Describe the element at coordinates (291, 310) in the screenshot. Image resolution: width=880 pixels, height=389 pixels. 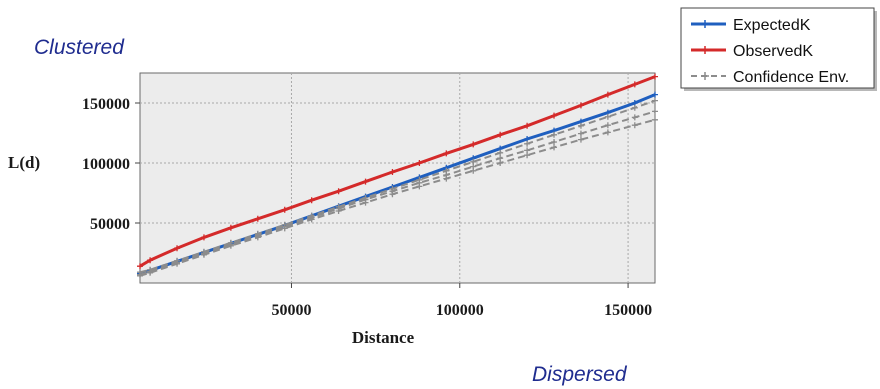
I see `x-tick-label: 50000` at that location.